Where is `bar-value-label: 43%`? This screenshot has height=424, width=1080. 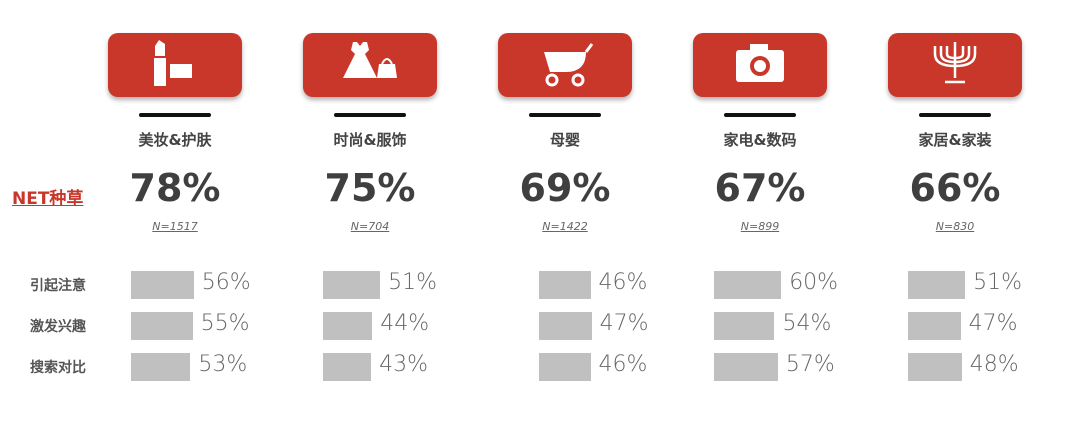
bar-value-label: 43% is located at coordinates (404, 364).